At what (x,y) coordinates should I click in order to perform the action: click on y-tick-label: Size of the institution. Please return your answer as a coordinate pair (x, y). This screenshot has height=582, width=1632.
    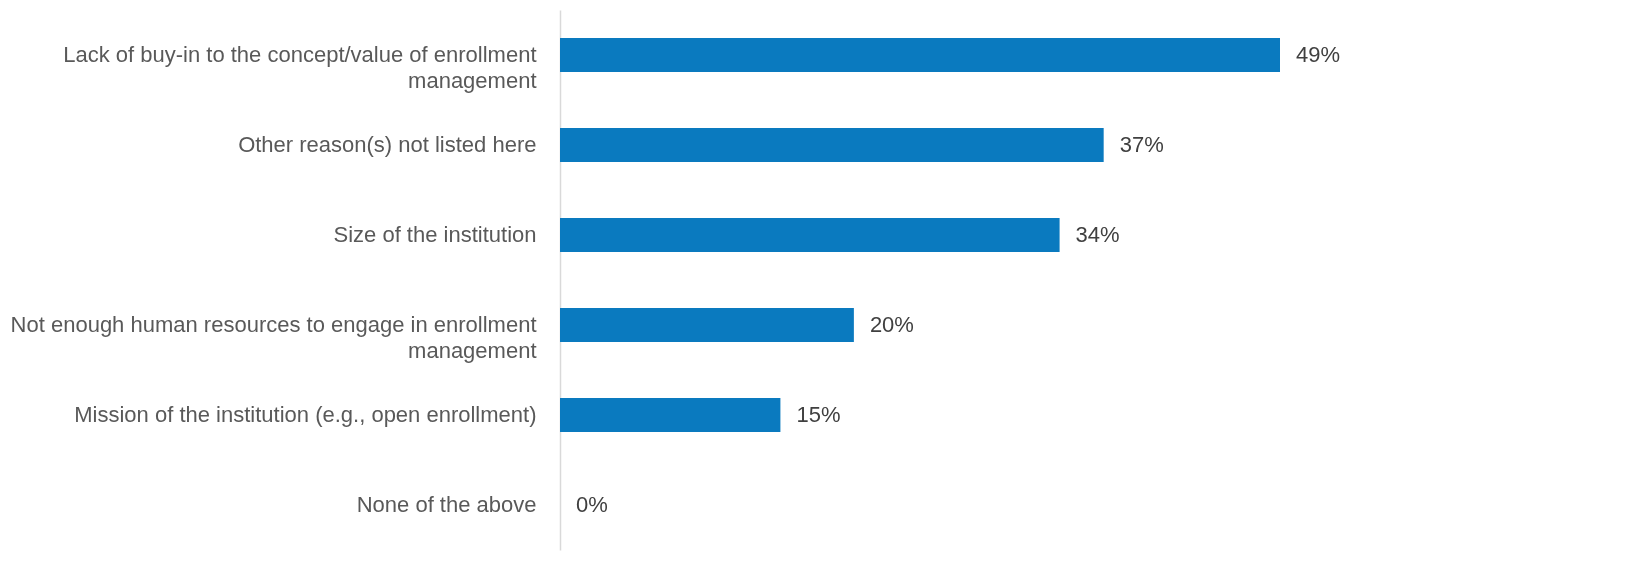
    Looking at the image, I should click on (435, 234).